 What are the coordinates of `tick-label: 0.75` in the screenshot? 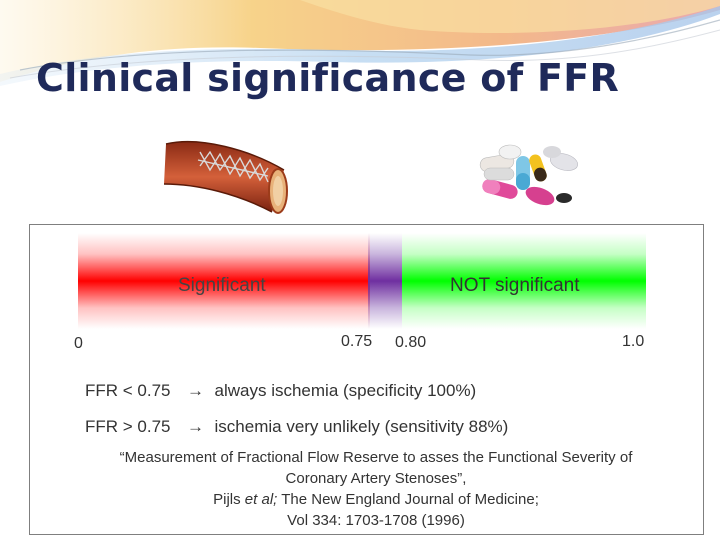 It's located at (357, 341).